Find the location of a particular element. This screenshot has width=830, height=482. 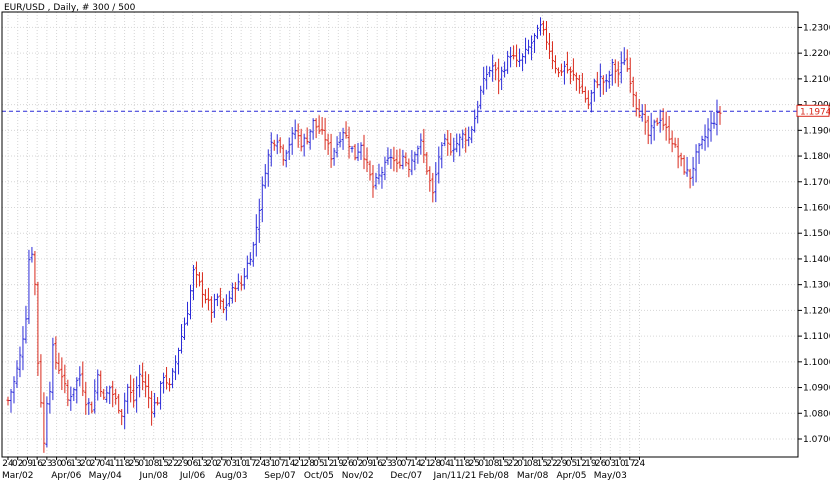

month-label: Dec/07 is located at coordinates (406, 476).